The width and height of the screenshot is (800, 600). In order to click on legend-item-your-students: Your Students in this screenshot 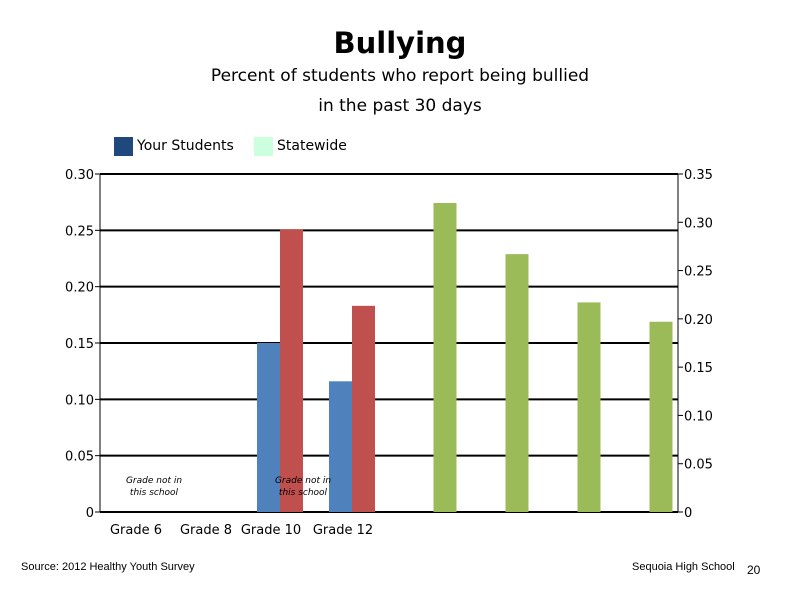, I will do `click(174, 146)`.